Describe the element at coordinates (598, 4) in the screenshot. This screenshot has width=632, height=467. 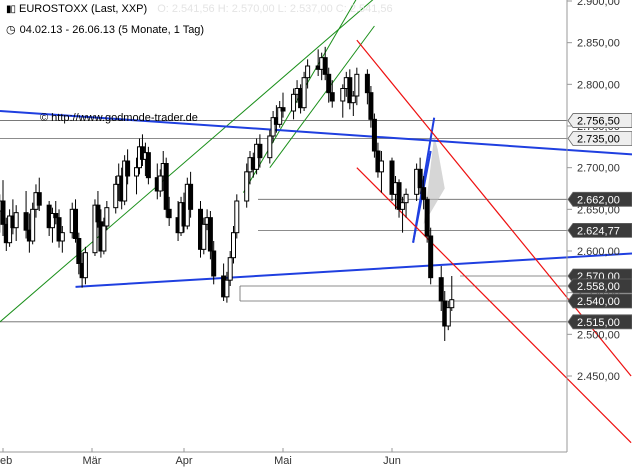
I see `y-tick-label: 2.900,00` at that location.